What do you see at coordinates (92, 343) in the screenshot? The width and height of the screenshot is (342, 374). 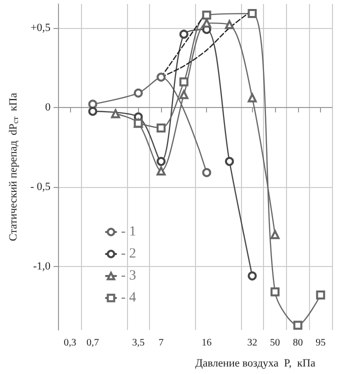 I see `x-tick-label: 0,7` at bounding box center [92, 343].